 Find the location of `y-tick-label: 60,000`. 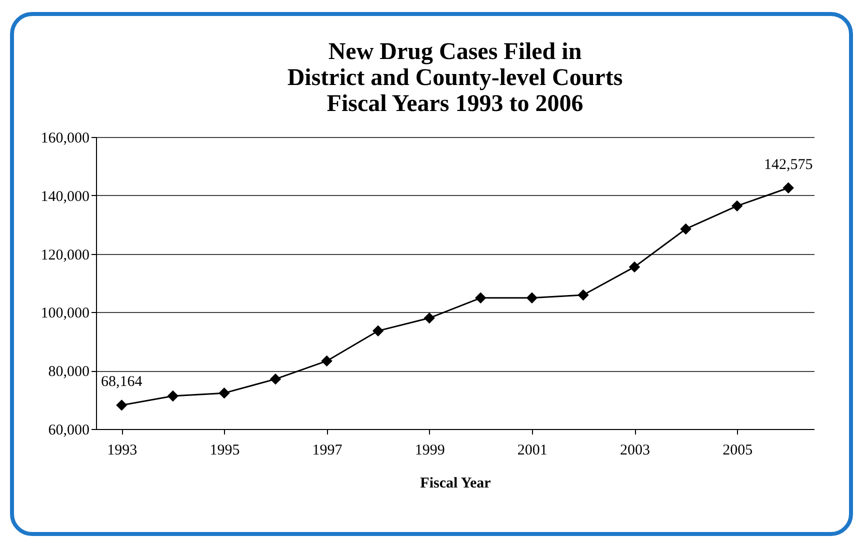

y-tick-label: 60,000 is located at coordinates (69, 430).